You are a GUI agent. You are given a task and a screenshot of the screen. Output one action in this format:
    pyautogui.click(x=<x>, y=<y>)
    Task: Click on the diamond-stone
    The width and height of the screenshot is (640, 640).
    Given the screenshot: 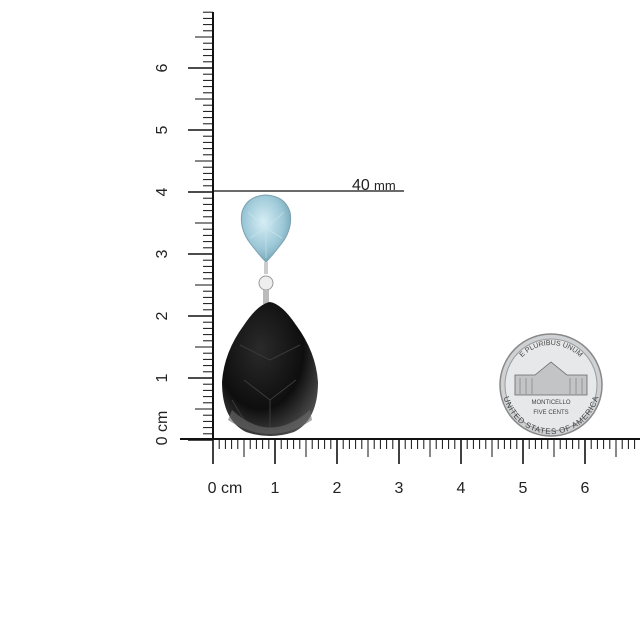 What is the action you would take?
    pyautogui.click(x=266, y=283)
    